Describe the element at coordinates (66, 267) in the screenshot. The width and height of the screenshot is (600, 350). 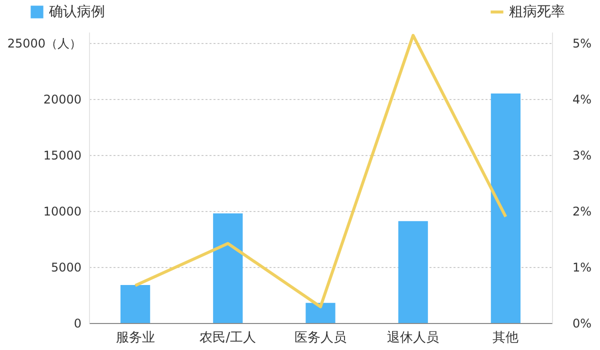
I see `y-tick-label: 5000` at that location.